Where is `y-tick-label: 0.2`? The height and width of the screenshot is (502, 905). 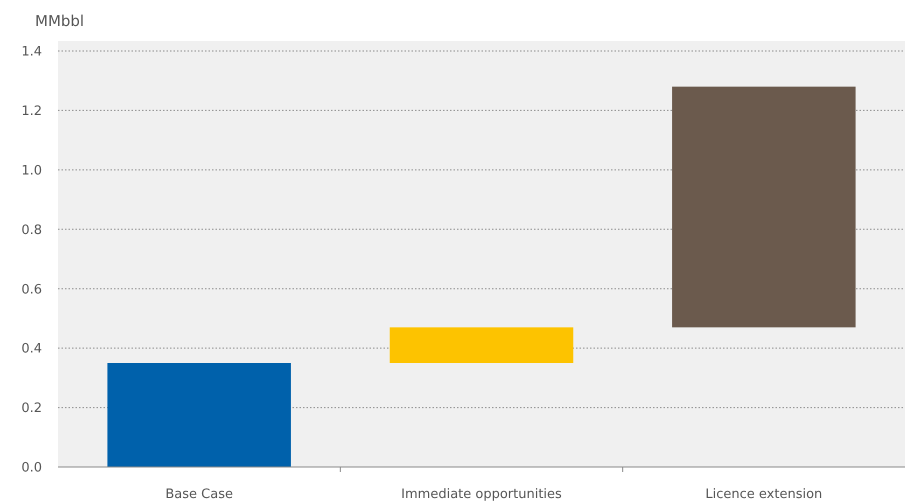 y-tick-label: 0.2 is located at coordinates (31, 408).